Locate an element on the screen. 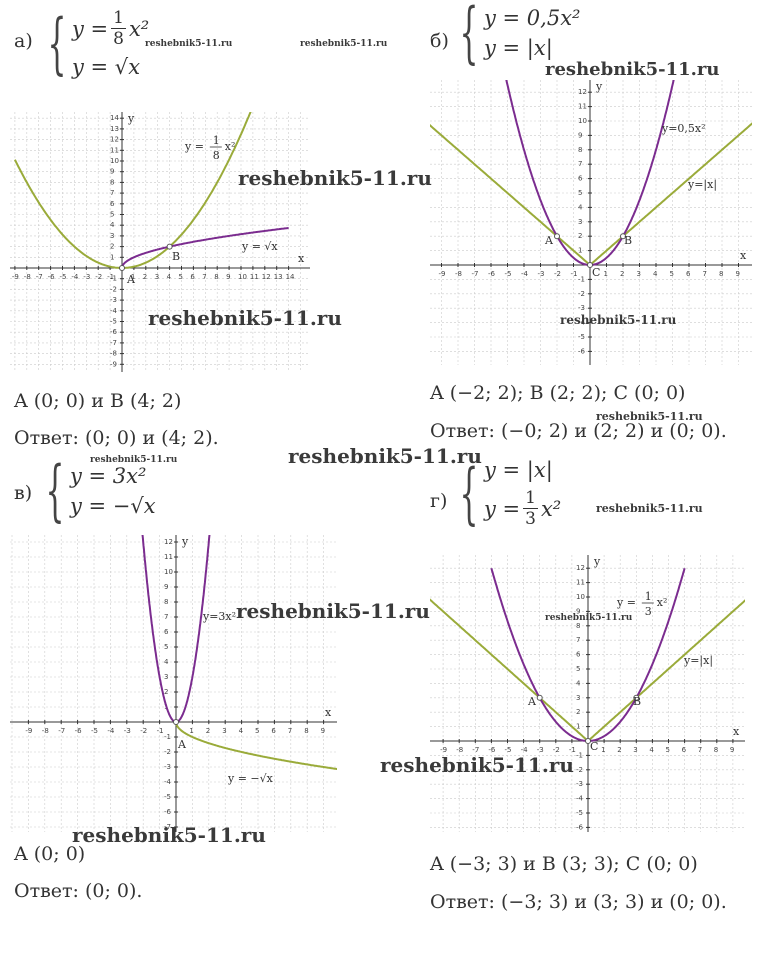  denominator: 8 is located at coordinates (118, 39).